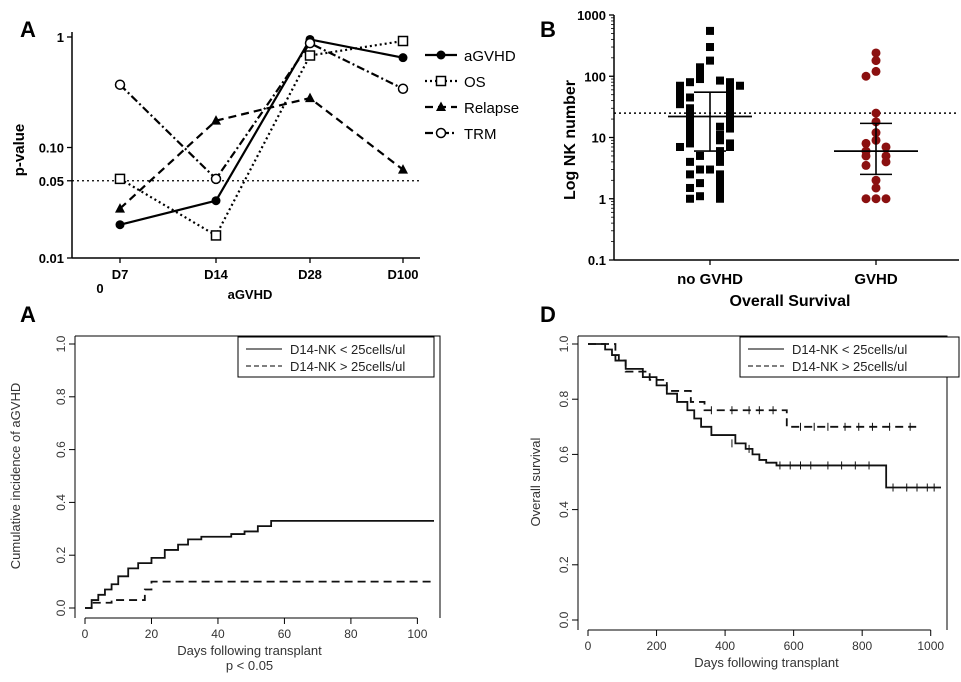  What do you see at coordinates (591, 15) in the screenshot?
I see `y-tick-label: 1000` at bounding box center [591, 15].